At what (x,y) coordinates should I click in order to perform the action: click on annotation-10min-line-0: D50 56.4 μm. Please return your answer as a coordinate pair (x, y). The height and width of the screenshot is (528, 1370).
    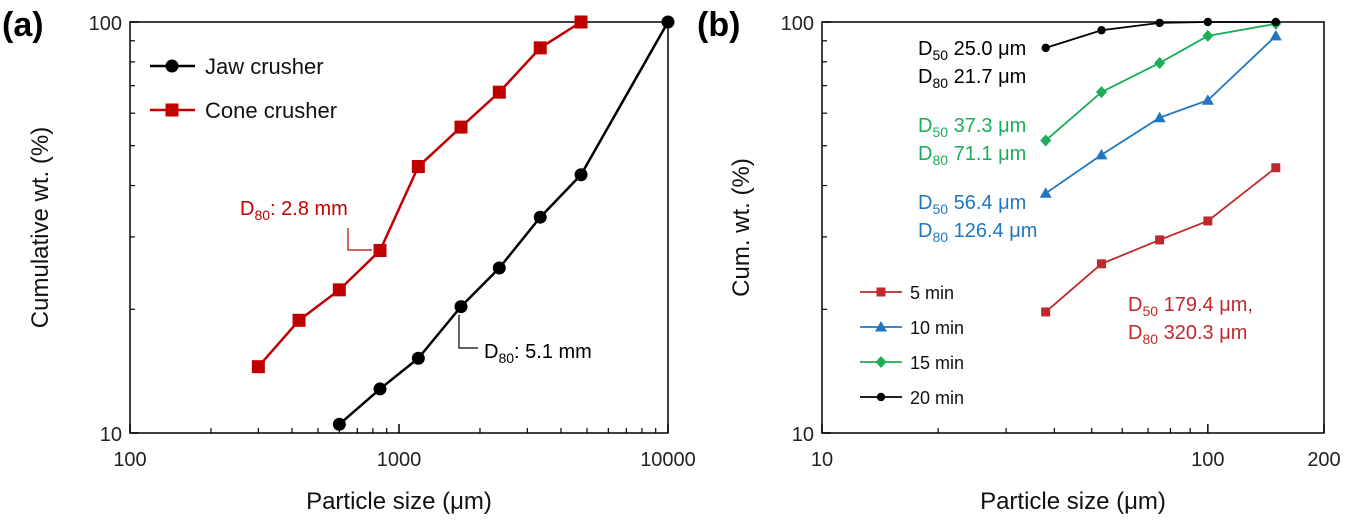
    Looking at the image, I should click on (972, 204).